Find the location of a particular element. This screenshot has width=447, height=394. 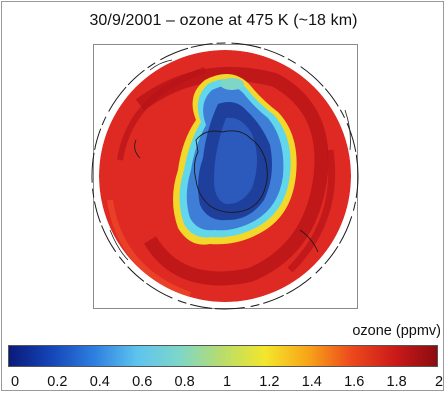

ozone-filament is located at coordinates (232, 84).